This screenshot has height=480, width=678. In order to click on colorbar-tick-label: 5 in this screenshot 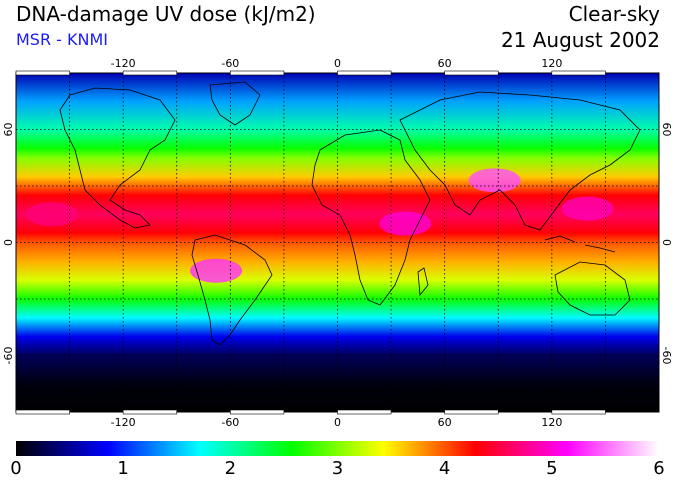, I will do `click(552, 468)`.